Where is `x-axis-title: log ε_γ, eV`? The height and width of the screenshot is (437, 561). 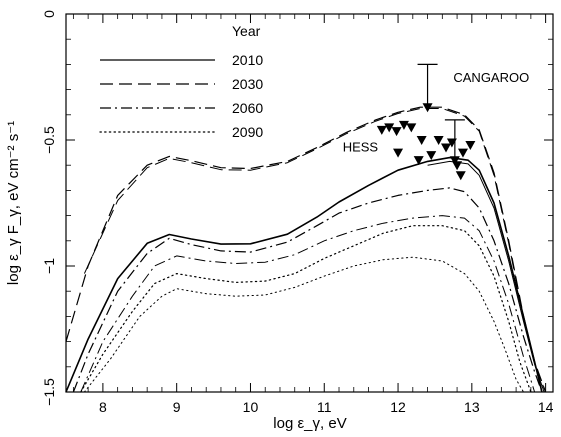
x-axis-title: log ε_γ, eV is located at coordinates (309, 423).